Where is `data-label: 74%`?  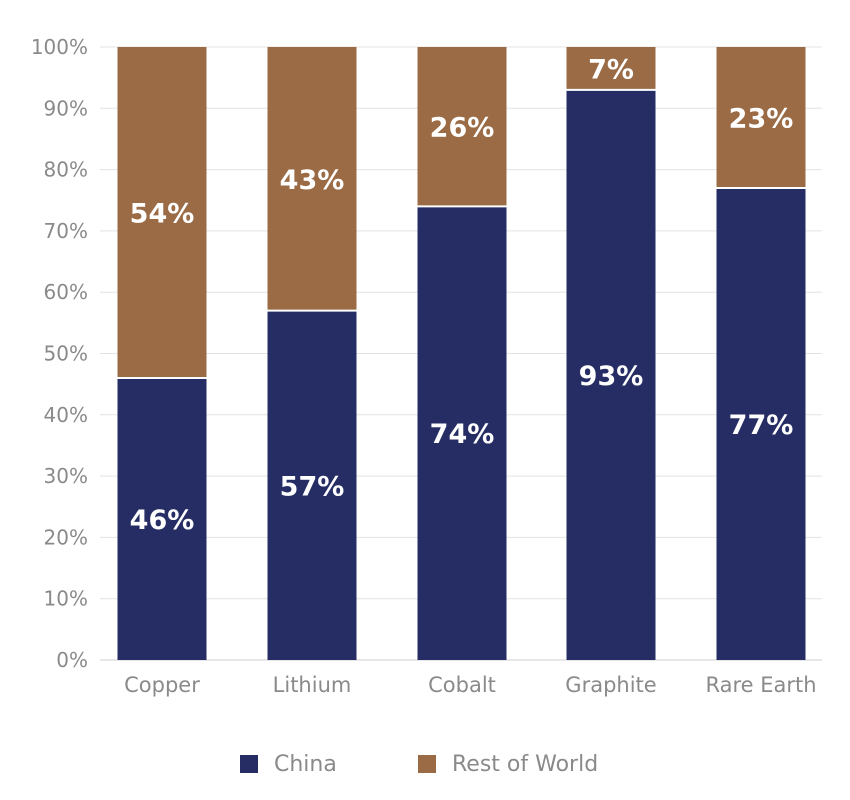 data-label: 74% is located at coordinates (462, 434).